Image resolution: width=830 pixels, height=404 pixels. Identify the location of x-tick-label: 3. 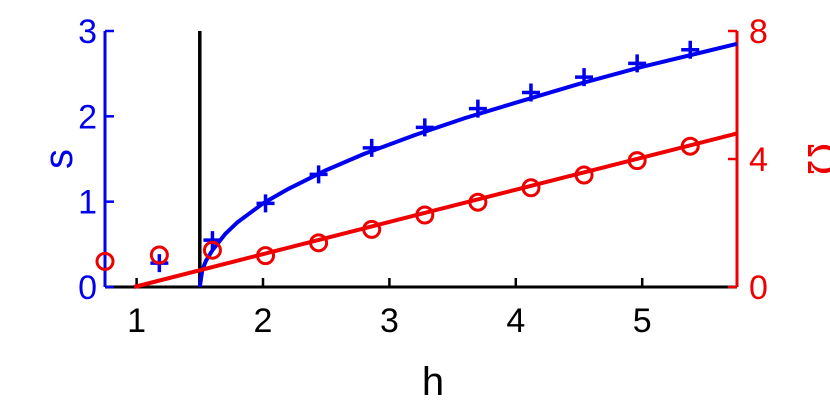
(389, 321).